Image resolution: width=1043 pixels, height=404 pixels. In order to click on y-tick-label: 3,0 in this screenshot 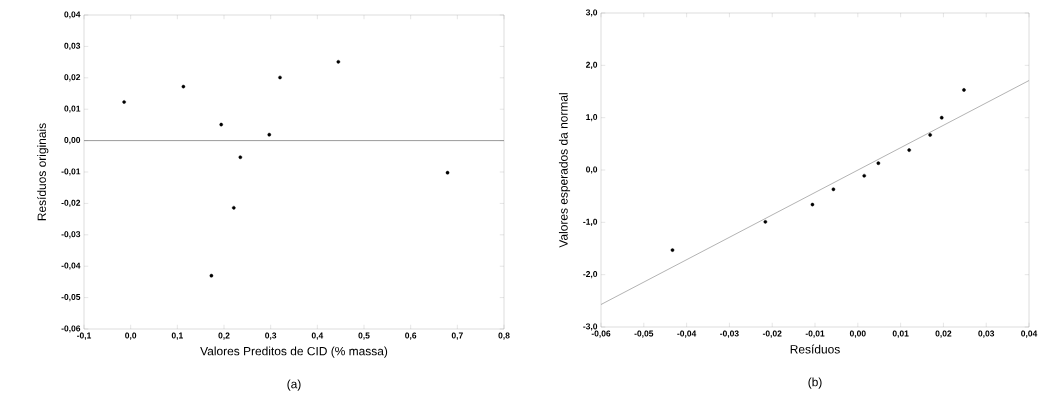, I will do `click(591, 13)`.